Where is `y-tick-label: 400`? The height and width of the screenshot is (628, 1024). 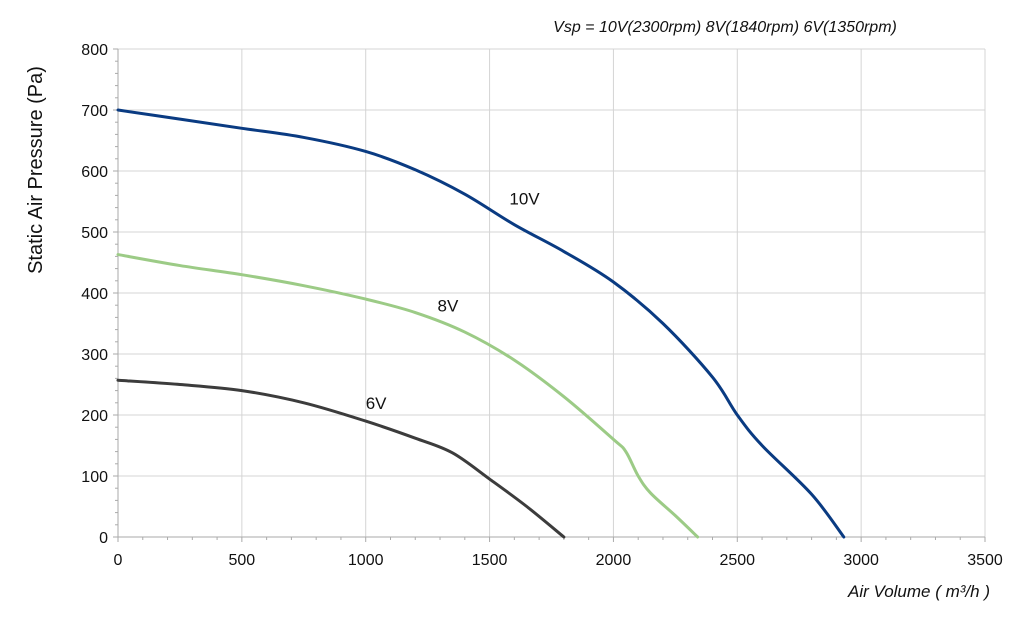
y-tick-label: 400 is located at coordinates (94, 294).